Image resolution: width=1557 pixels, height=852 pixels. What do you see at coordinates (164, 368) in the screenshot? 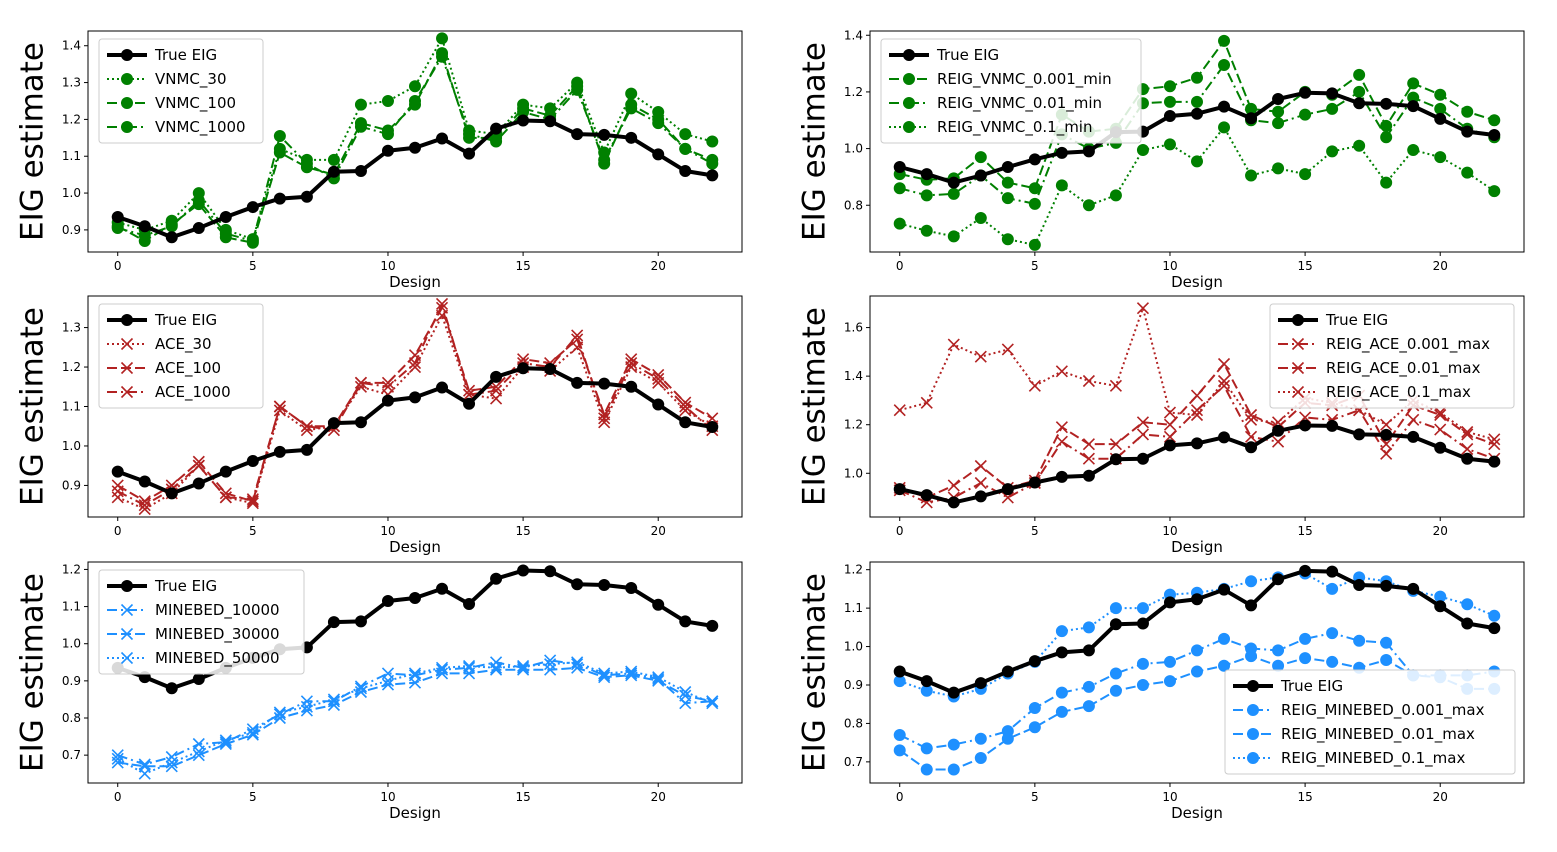
I see `legend-item: ACE_100` at bounding box center [164, 368].